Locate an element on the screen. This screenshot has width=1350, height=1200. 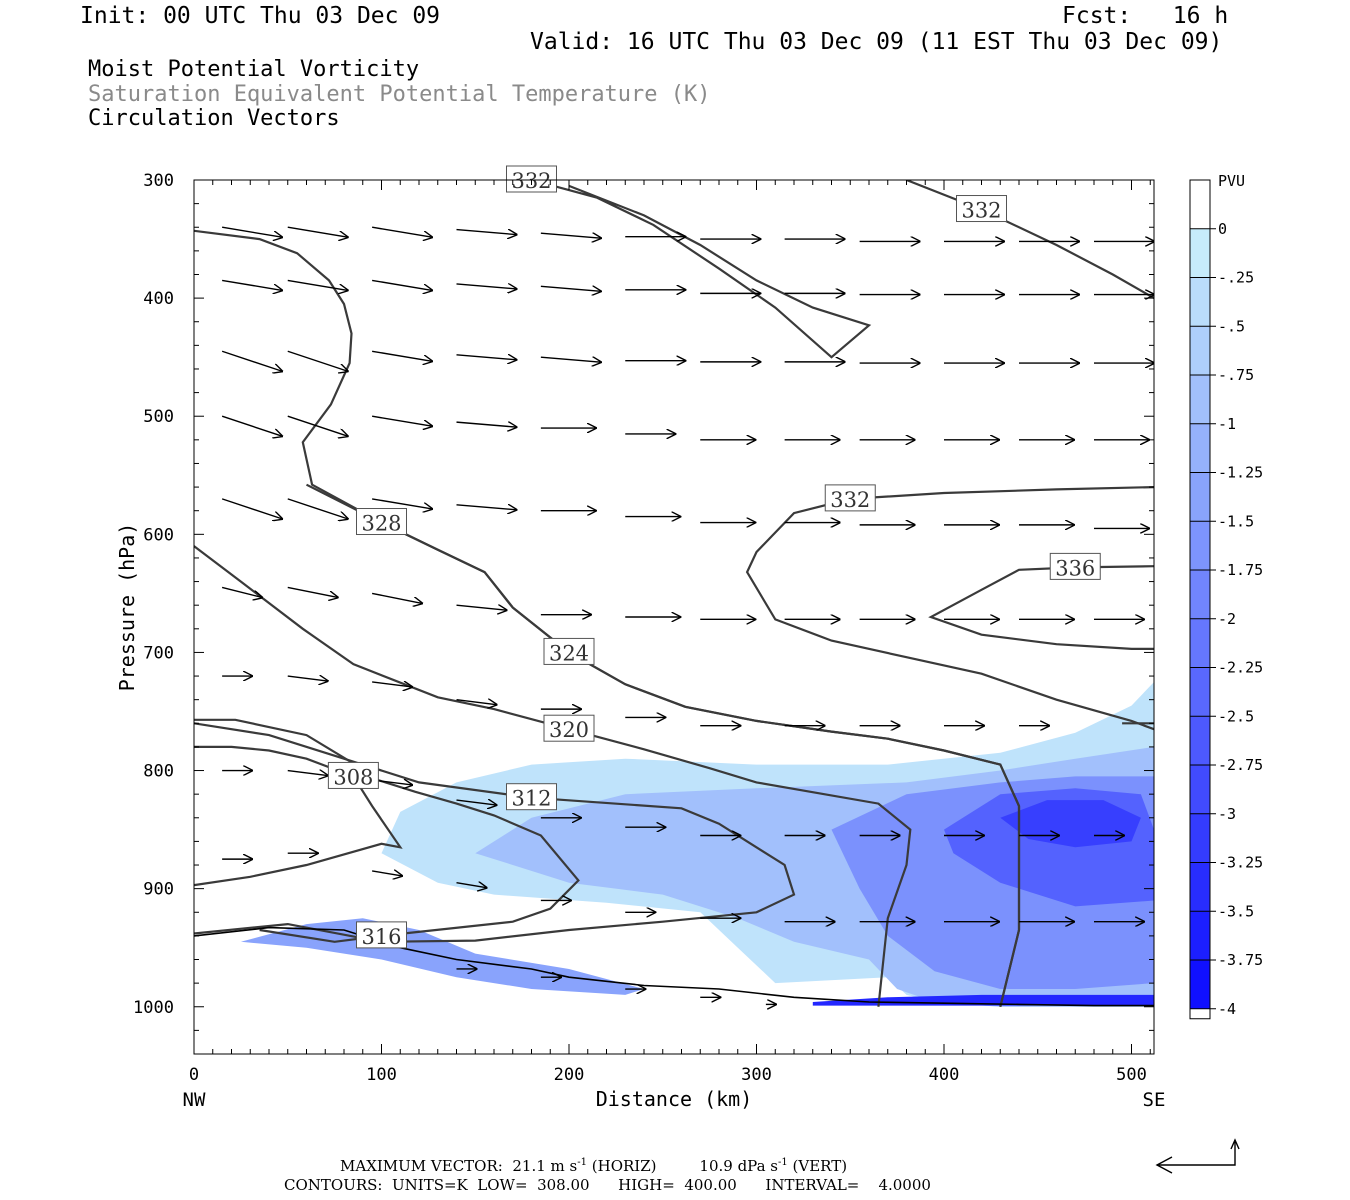
x-tick-label-400: 400 is located at coordinates (944, 1075).